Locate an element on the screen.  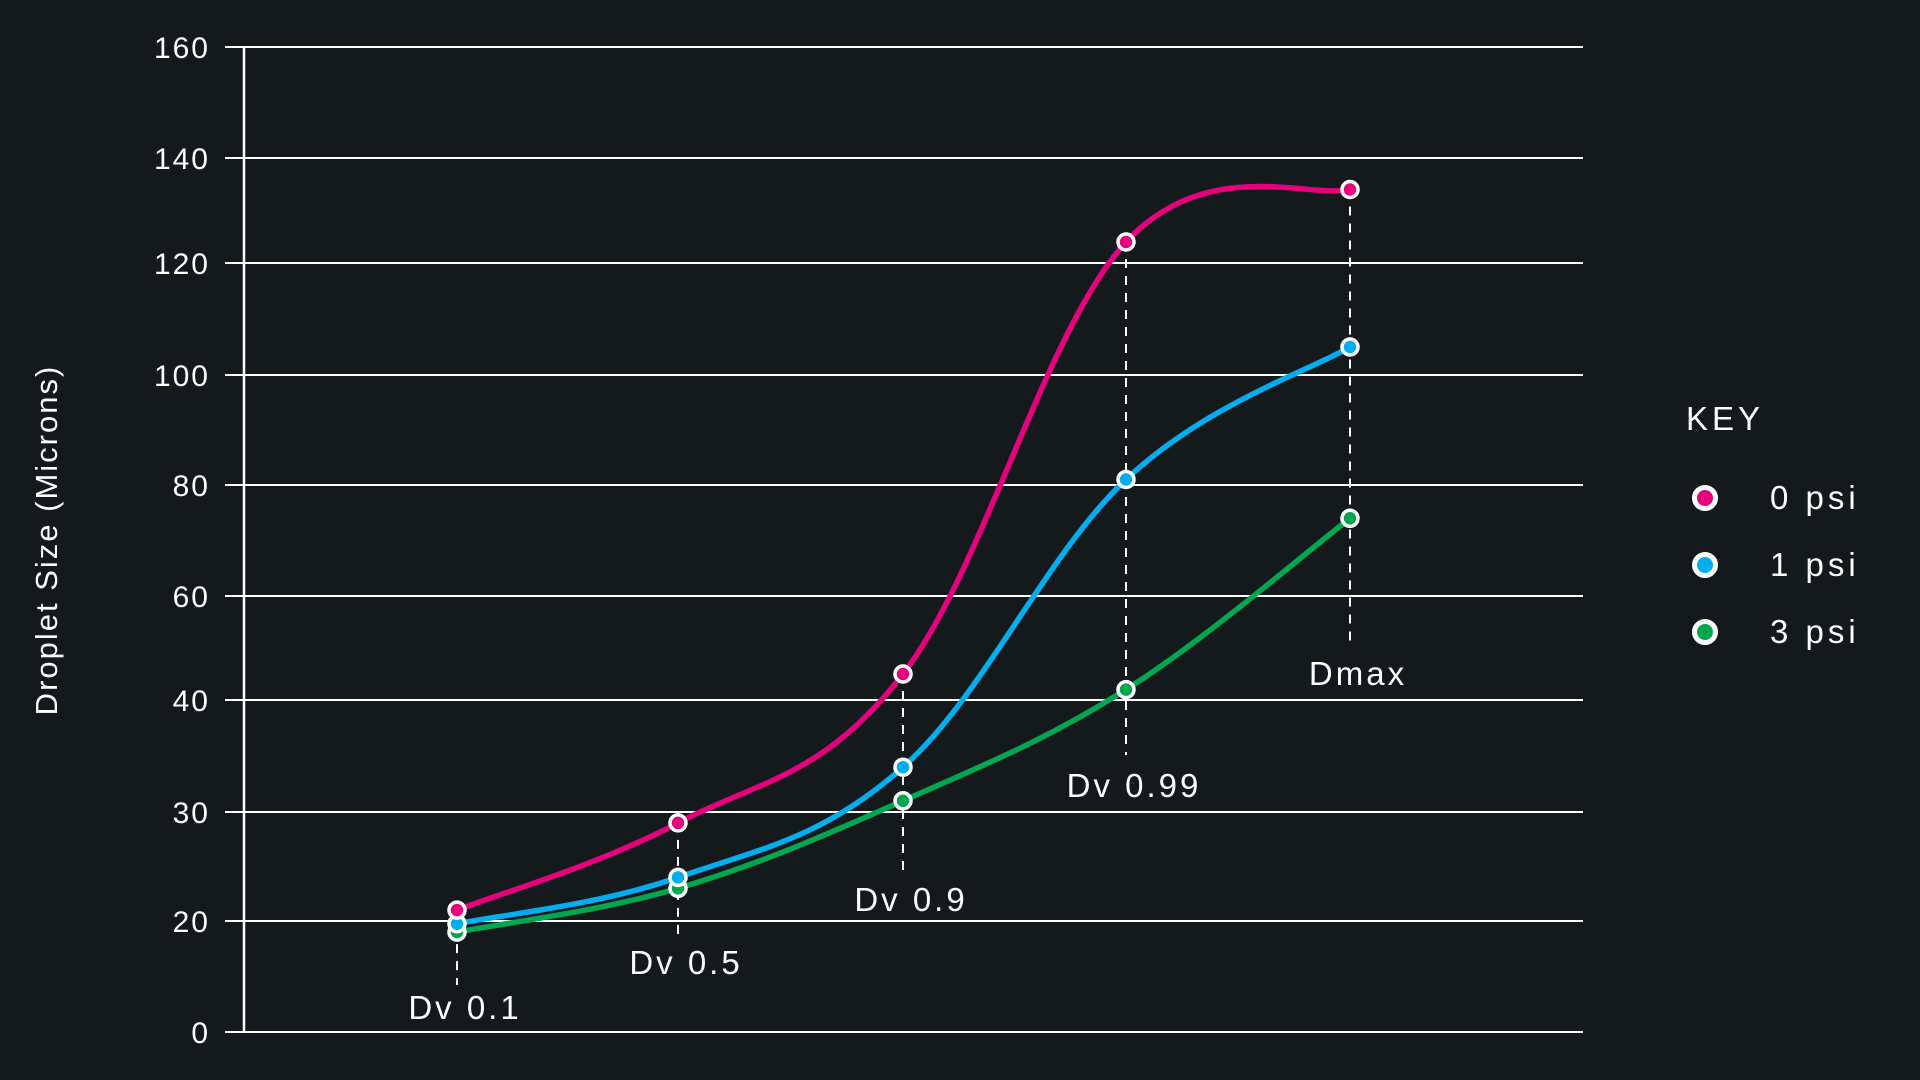
category-label: Dmax is located at coordinates (1358, 673).